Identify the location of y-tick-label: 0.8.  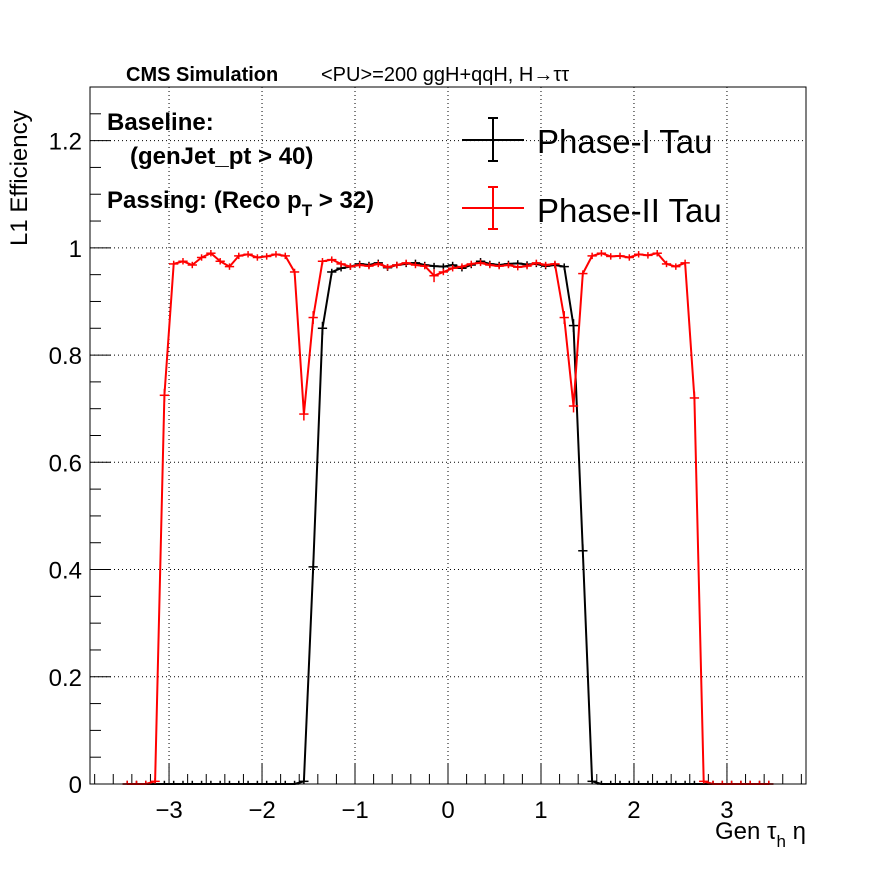
(65, 356).